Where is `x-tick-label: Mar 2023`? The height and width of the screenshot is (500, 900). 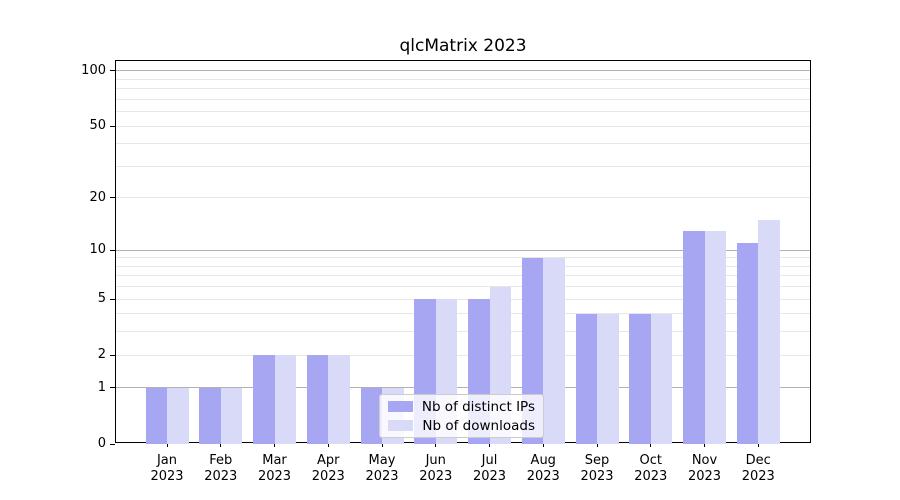
x-tick-label: Mar 2023 is located at coordinates (275, 469).